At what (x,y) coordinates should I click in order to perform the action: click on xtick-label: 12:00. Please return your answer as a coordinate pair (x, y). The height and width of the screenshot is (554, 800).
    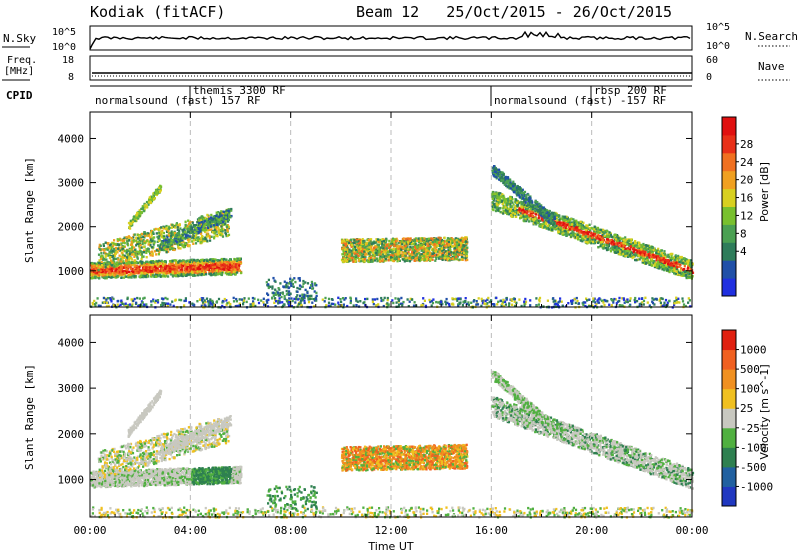
    Looking at the image, I should click on (390, 530).